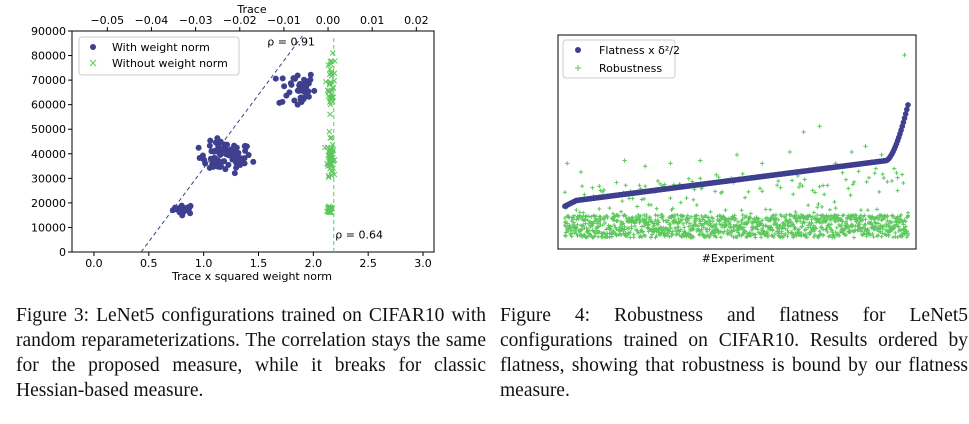 The height and width of the screenshot is (424, 969). What do you see at coordinates (161, 47) in the screenshot?
I see `legend-label-with-weight-norm: With weight norm` at bounding box center [161, 47].